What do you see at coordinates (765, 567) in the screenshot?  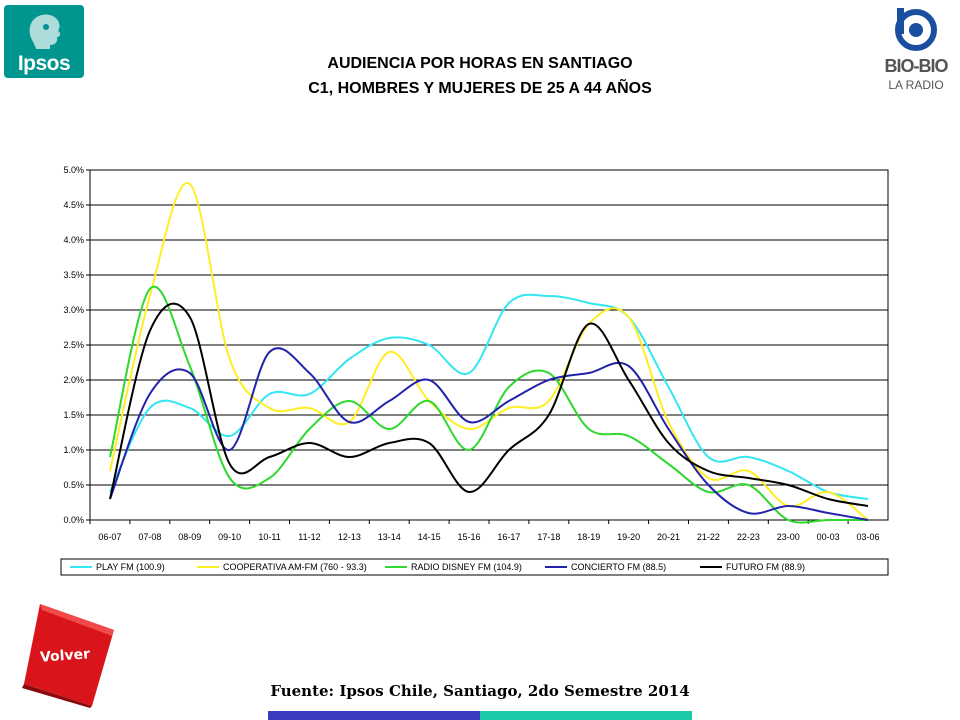 I see `legend-label: FUTURO FM (88.9)` at bounding box center [765, 567].